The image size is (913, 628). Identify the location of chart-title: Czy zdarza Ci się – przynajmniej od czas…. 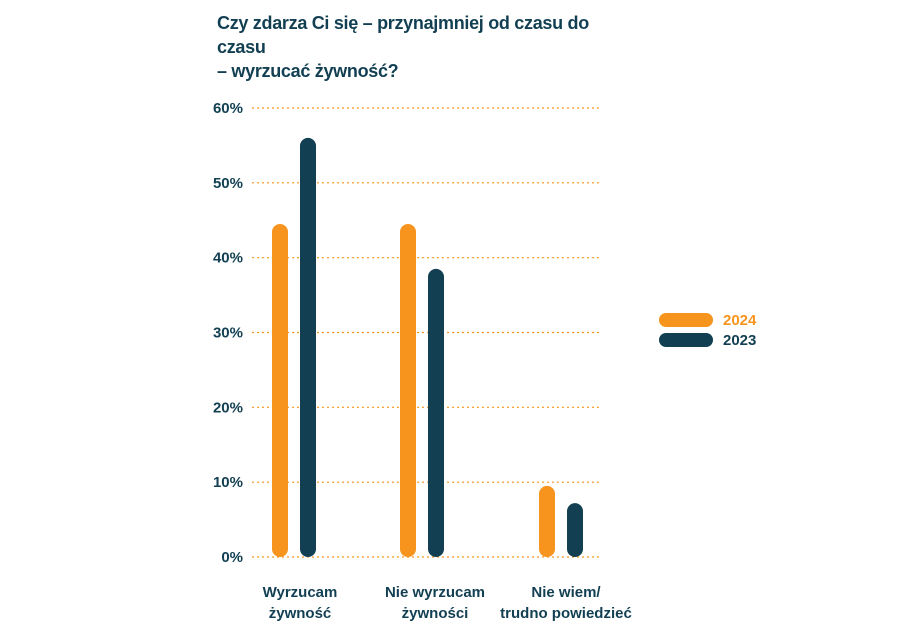
(427, 47).